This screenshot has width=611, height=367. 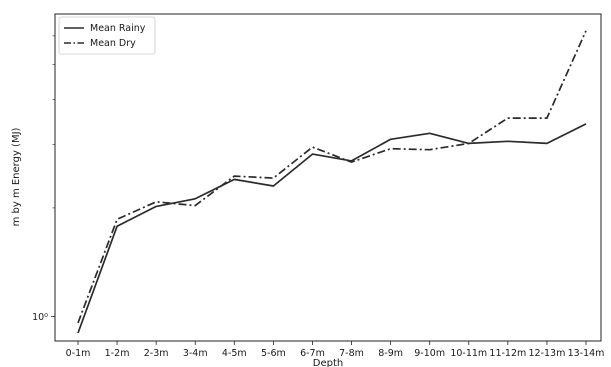 I want to click on x-tick-label: 3-4m, so click(x=195, y=353).